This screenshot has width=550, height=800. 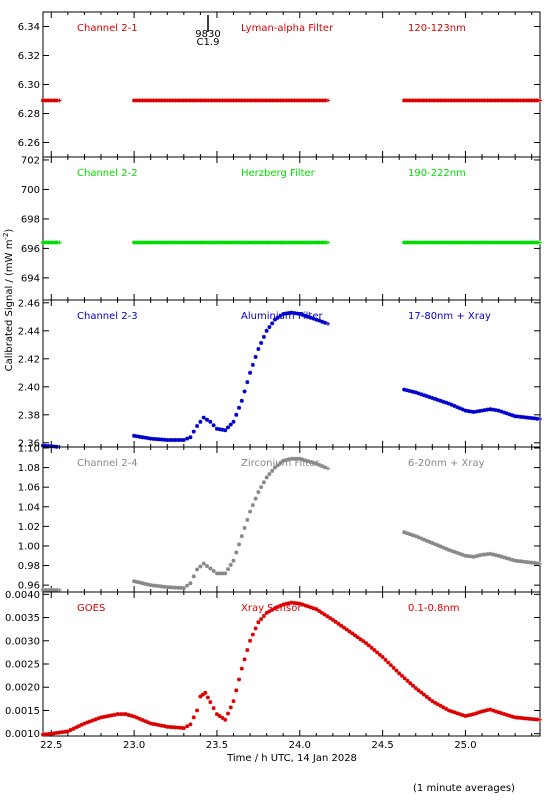 What do you see at coordinates (29, 359) in the screenshot?
I see `y-tick-label: 2.42` at bounding box center [29, 359].